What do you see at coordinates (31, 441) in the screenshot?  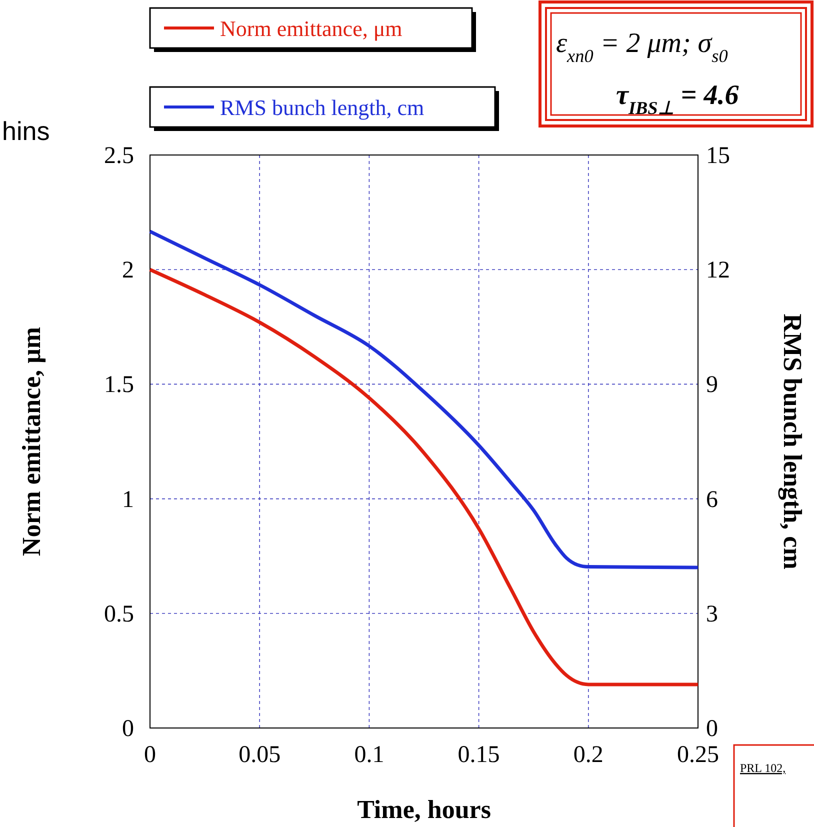 I see `y-axis-title: Norm emittance, μm` at bounding box center [31, 441].